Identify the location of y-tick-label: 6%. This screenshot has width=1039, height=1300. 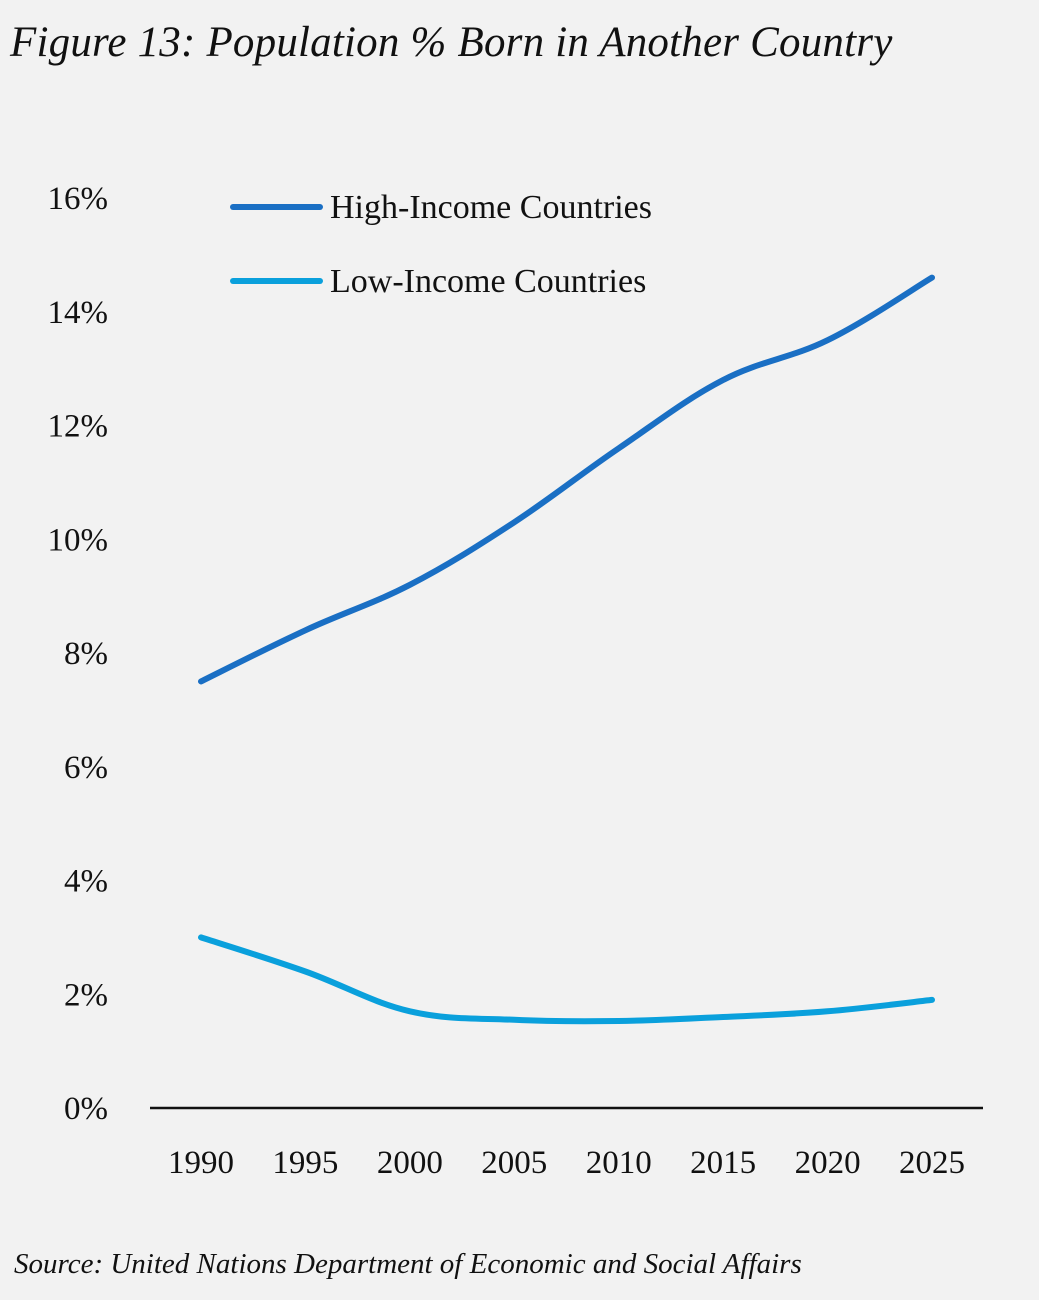
(86, 768).